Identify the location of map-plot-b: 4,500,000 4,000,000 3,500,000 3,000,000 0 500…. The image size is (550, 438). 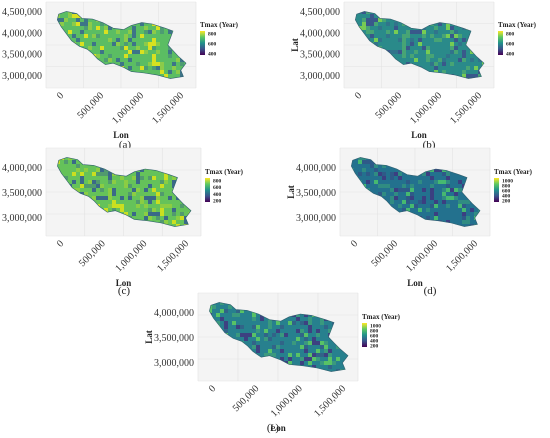
(413, 70).